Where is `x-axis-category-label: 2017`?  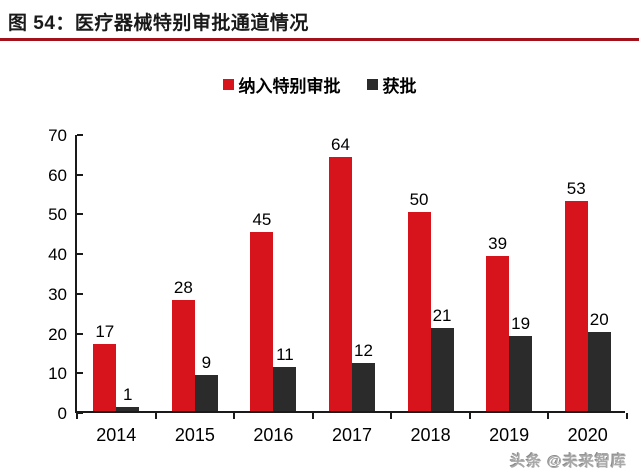
x-axis-category-label: 2017 is located at coordinates (352, 435).